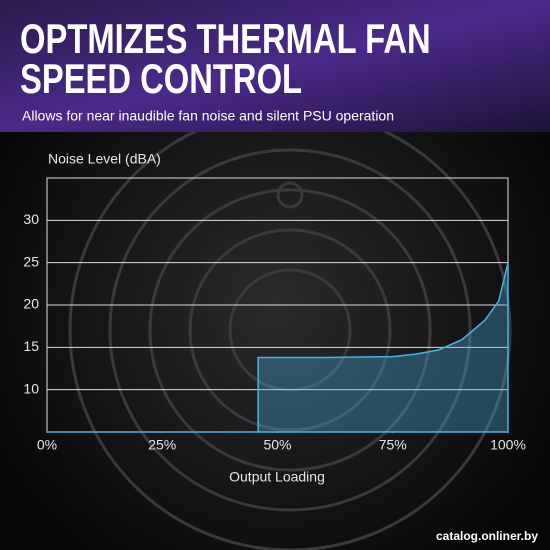 The image size is (550, 550). What do you see at coordinates (225, 38) in the screenshot?
I see `title-line: OPTMIZES THERMAL FAN` at bounding box center [225, 38].